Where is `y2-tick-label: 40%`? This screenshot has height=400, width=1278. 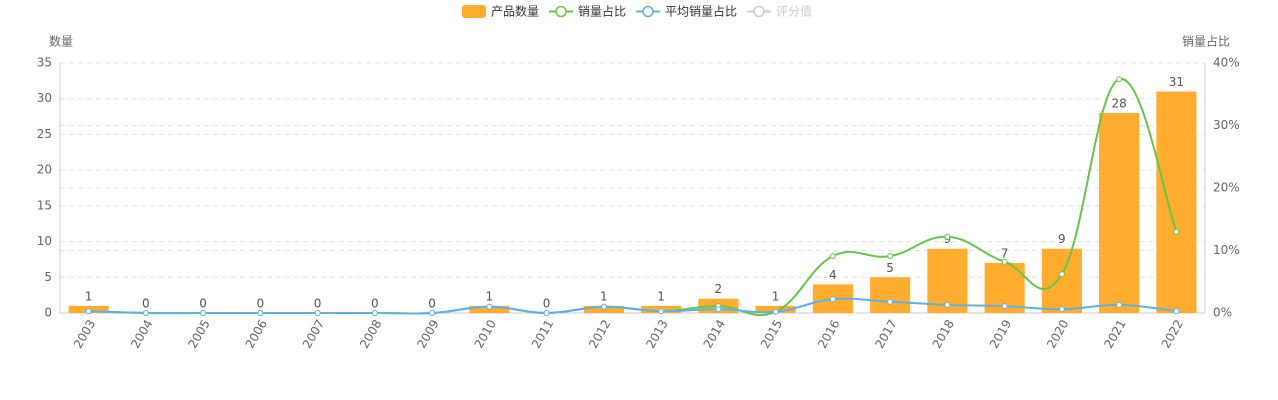
y2-tick-label: 40% is located at coordinates (1226, 63).